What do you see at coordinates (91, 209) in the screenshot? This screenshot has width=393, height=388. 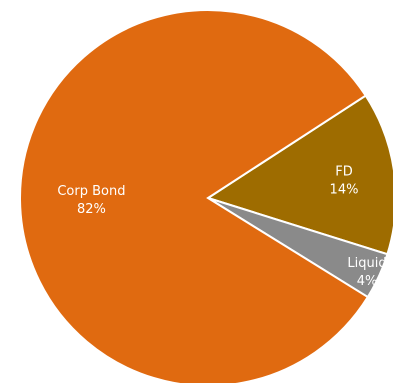 I see `slice-value-corp-bond: 82%` at bounding box center [91, 209].